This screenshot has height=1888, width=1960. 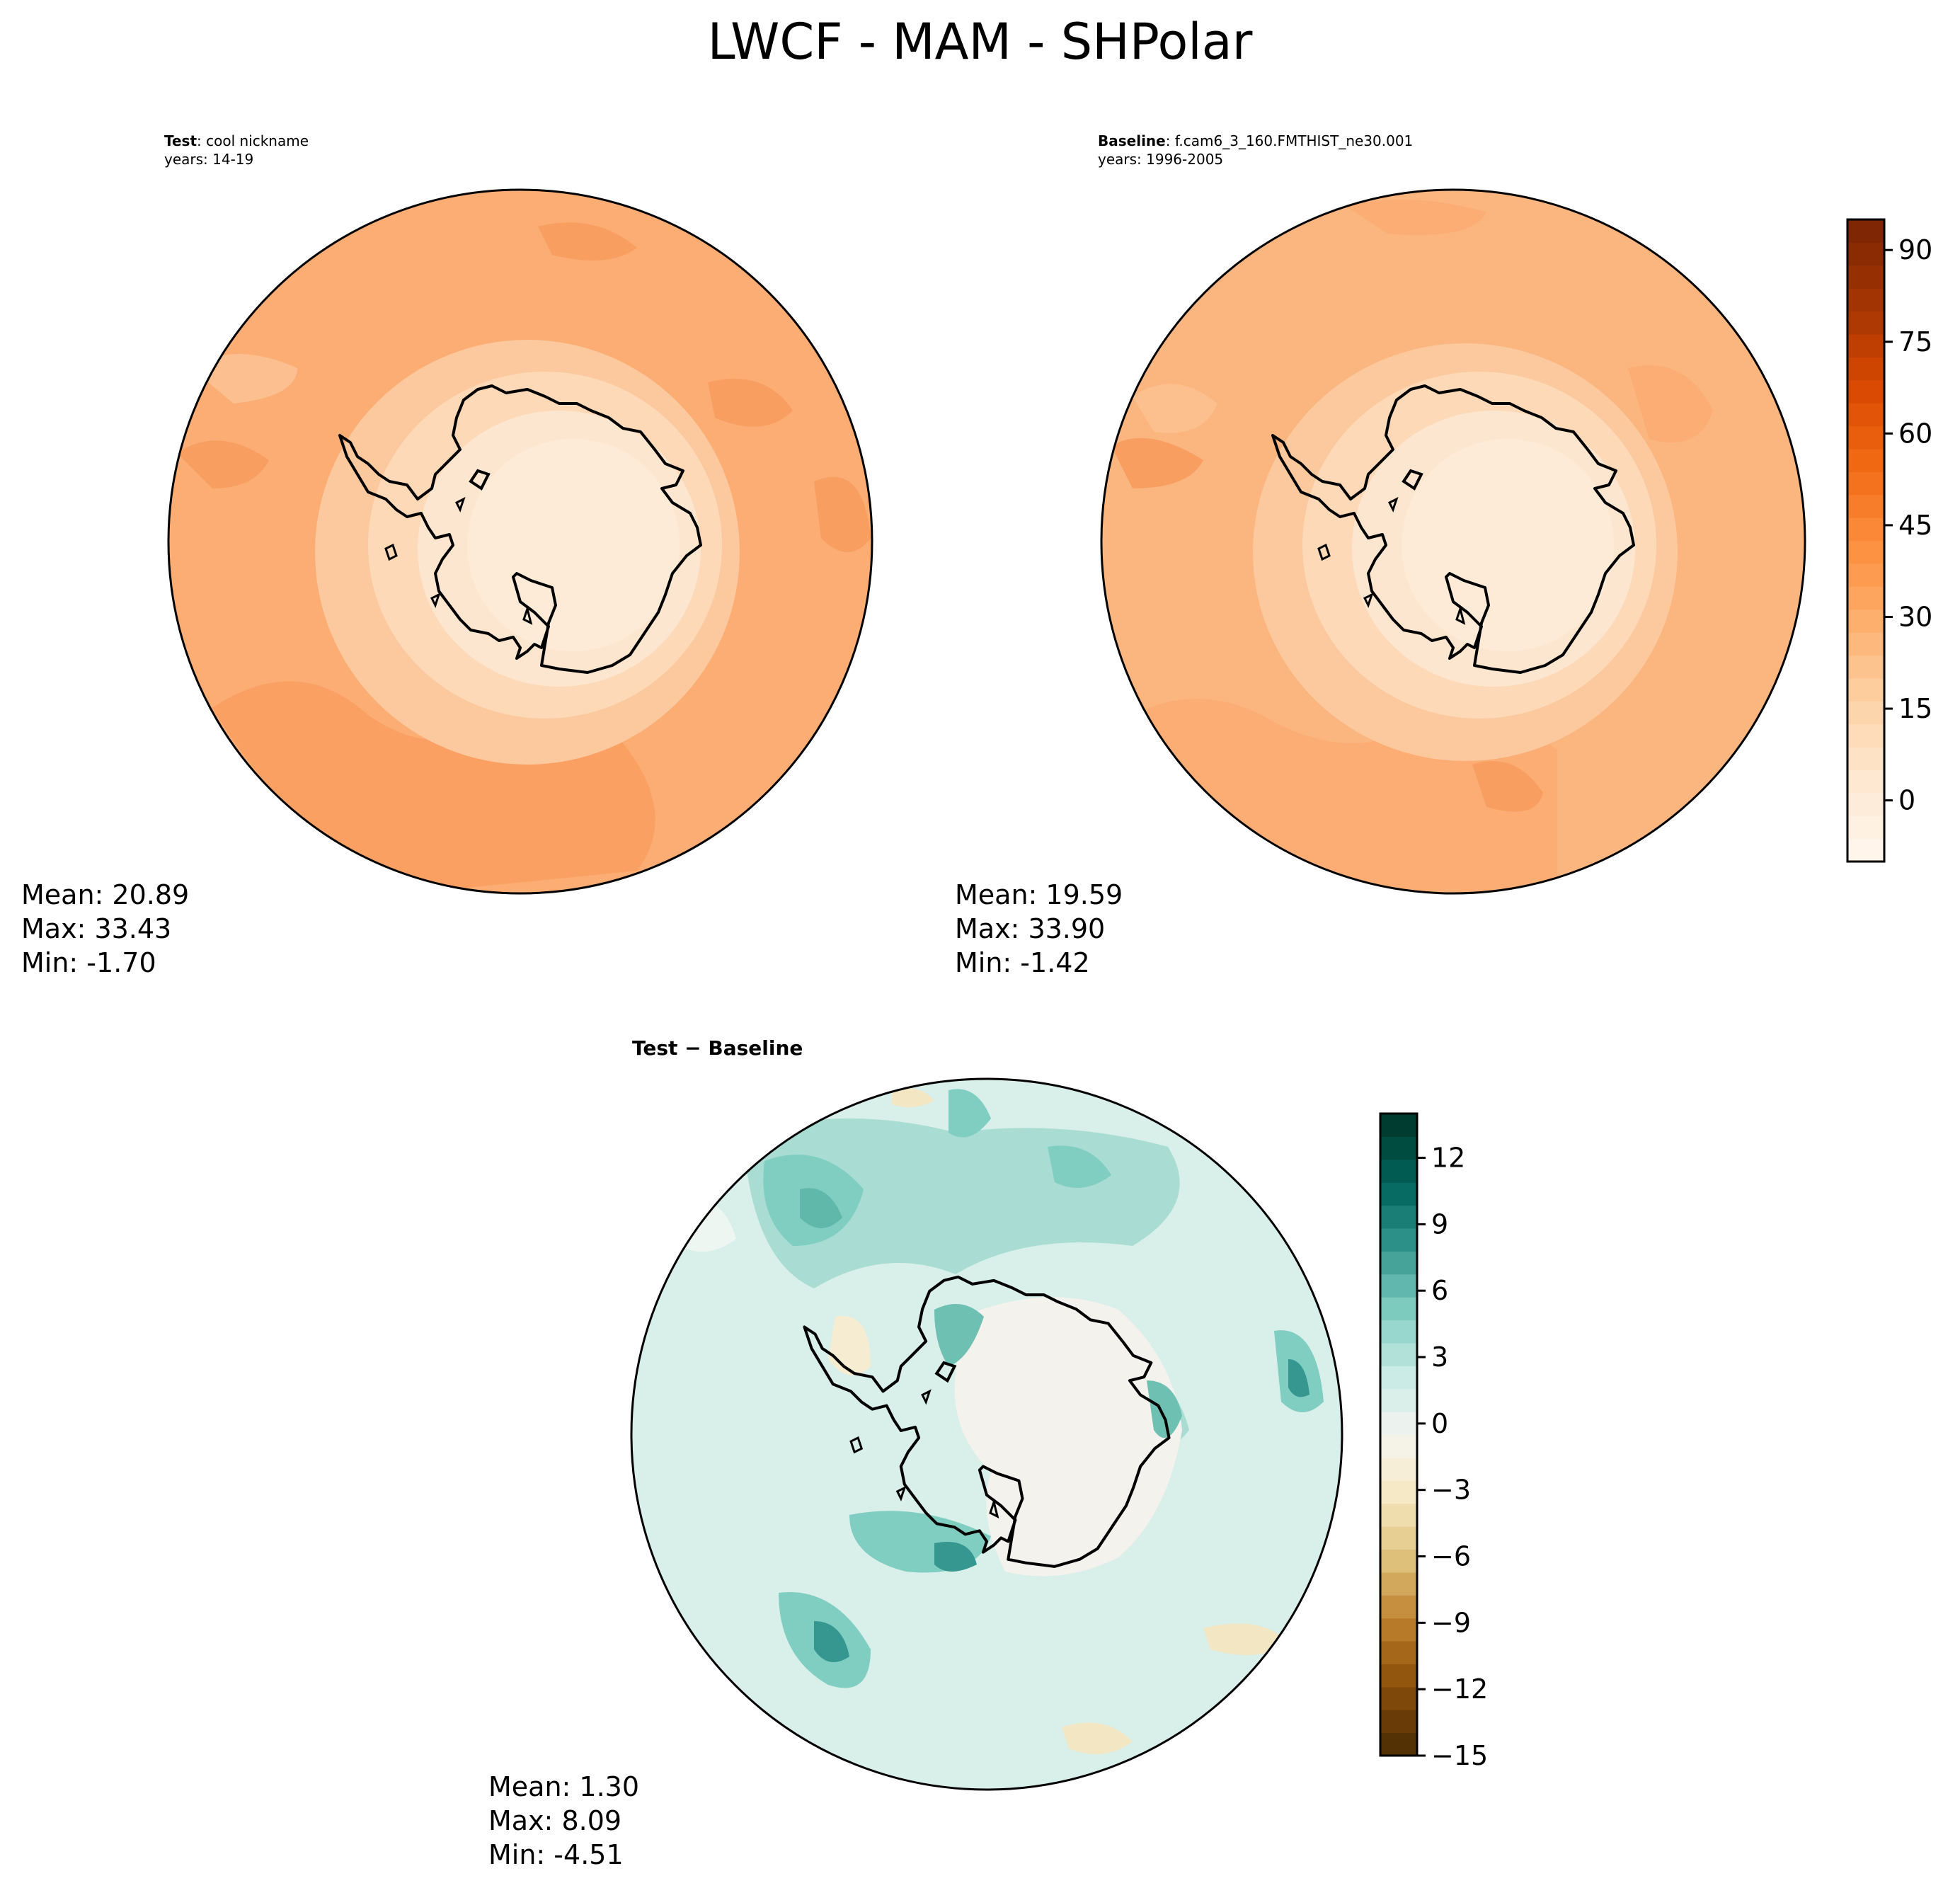 What do you see at coordinates (96, 928) in the screenshot?
I see `test-max: Max: 33.43` at bounding box center [96, 928].